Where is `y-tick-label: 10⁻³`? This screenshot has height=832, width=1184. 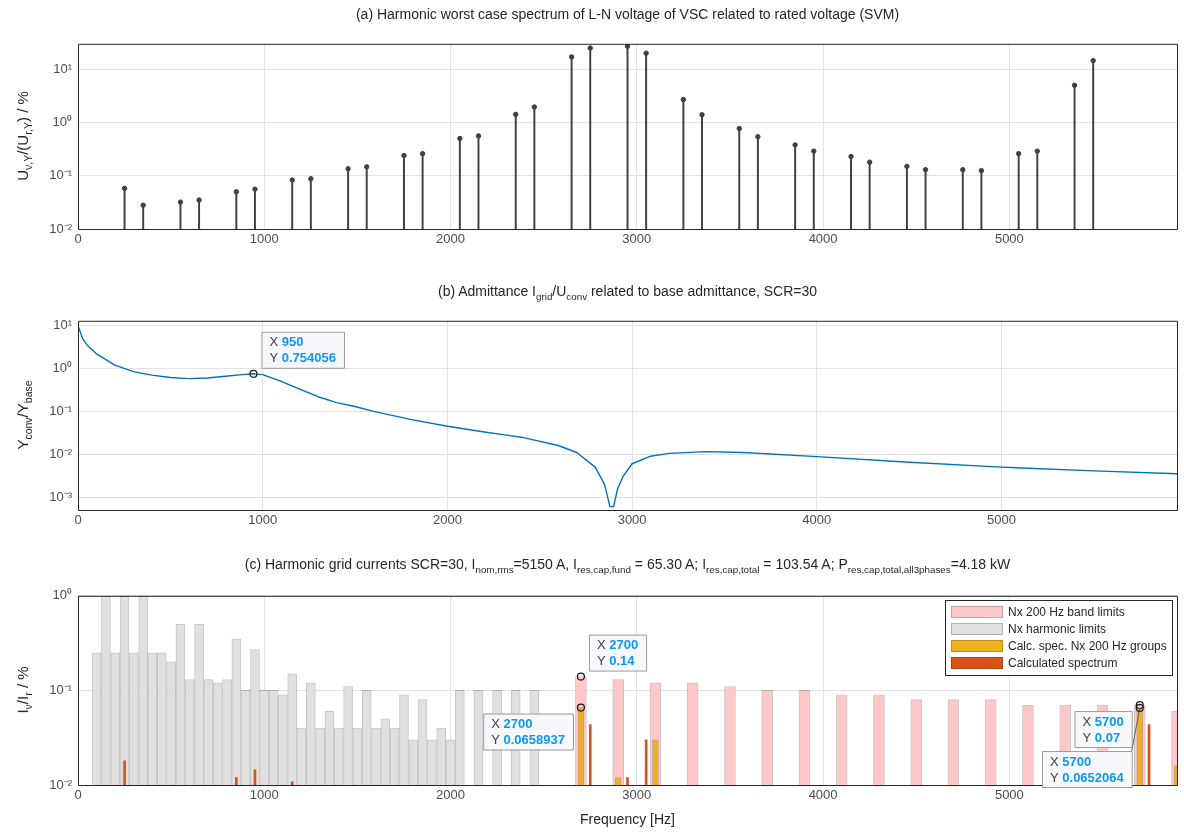
y-tick-label: 10⁻³ is located at coordinates (61, 496).